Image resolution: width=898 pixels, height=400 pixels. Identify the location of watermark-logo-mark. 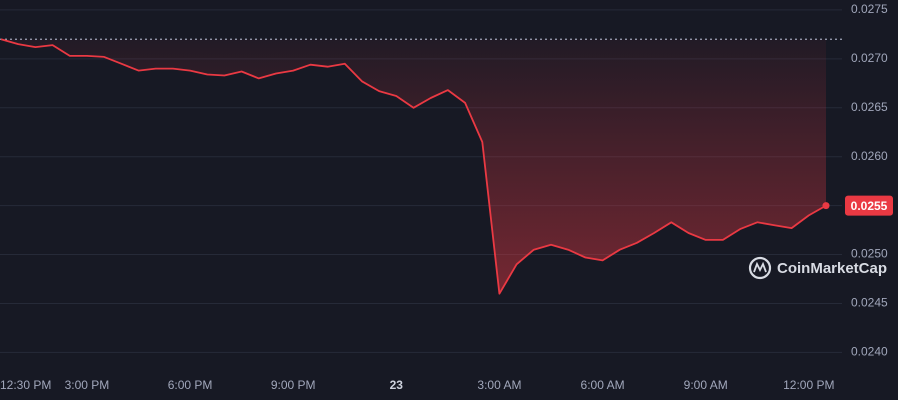
(760, 267).